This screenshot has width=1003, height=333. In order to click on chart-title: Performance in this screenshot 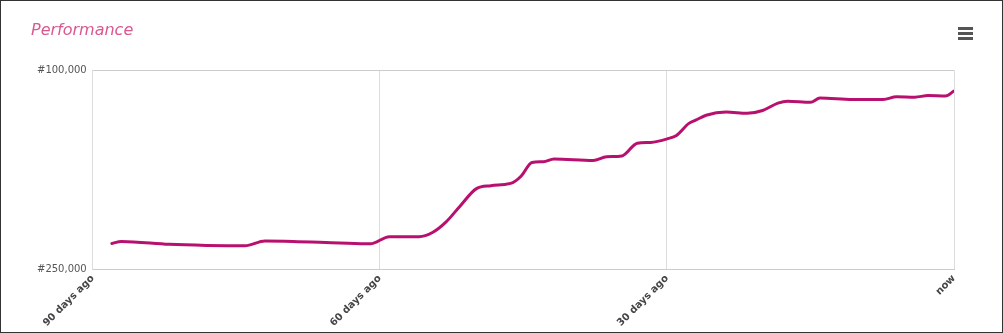, I will do `click(82, 29)`.